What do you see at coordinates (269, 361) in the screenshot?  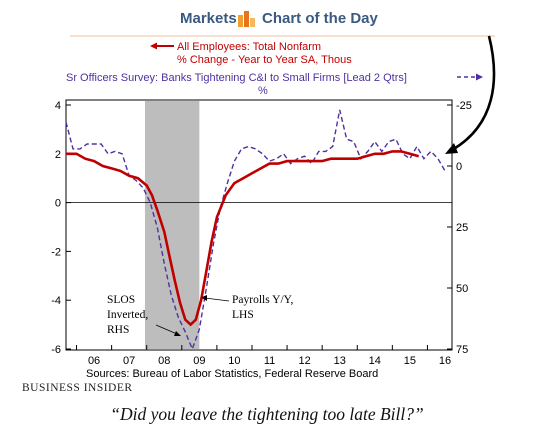 I see `x-tick-label: 11` at bounding box center [269, 361].